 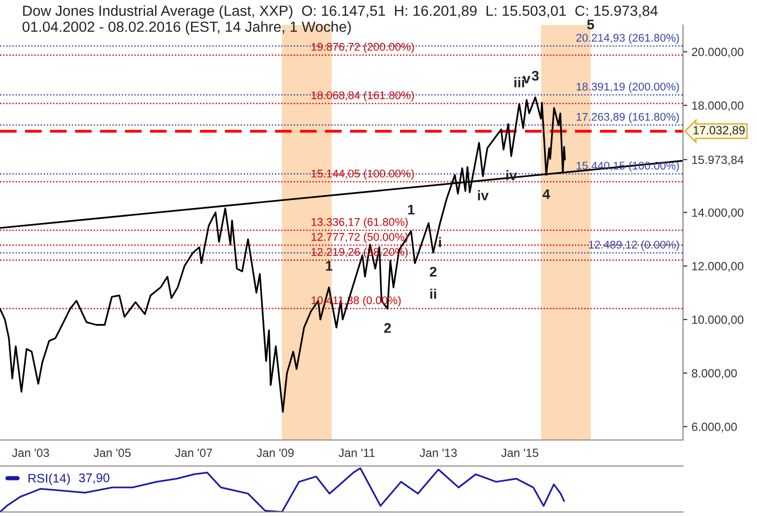 What do you see at coordinates (627, 39) in the screenshot?
I see `ref-line-label: 20.214,93 (261.80%)` at bounding box center [627, 39].